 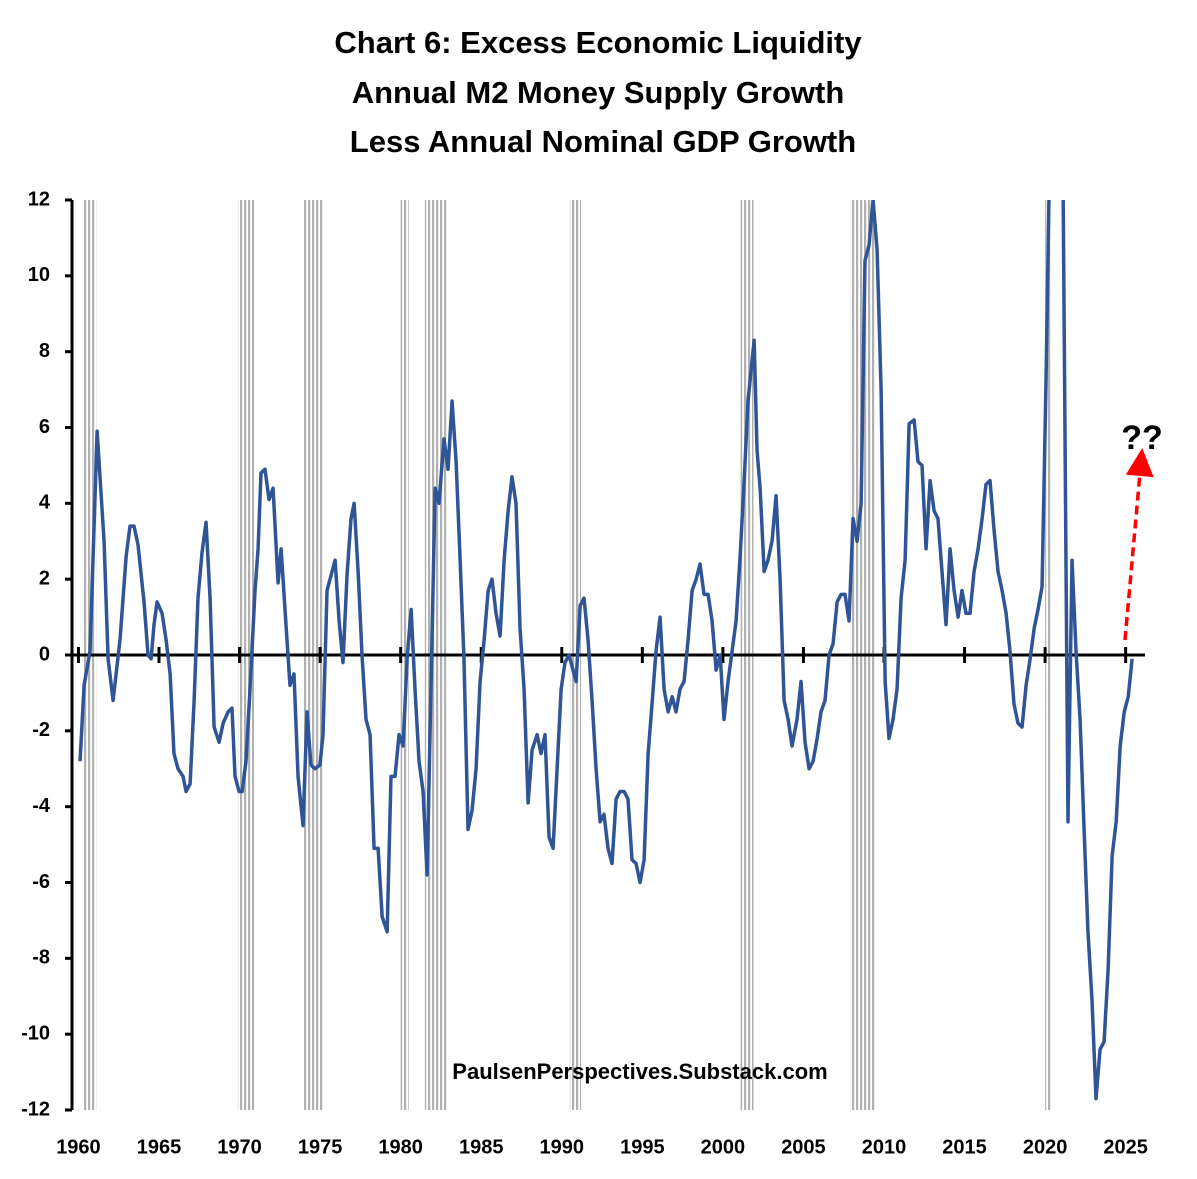 What do you see at coordinates (35, 1033) in the screenshot?
I see `y-tick-label: -10` at bounding box center [35, 1033].